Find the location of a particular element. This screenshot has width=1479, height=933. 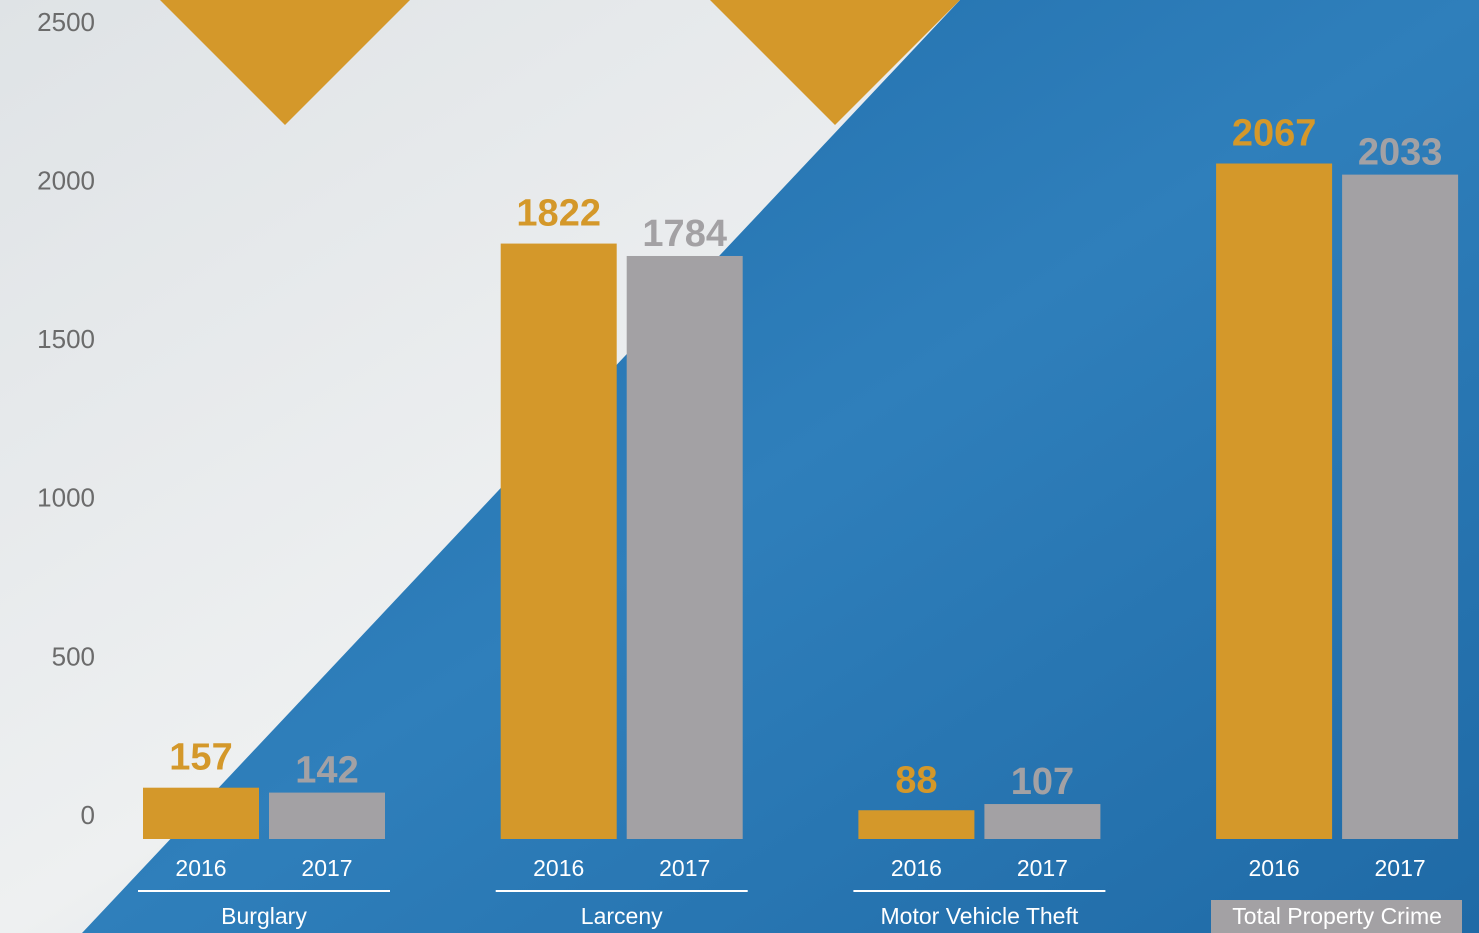

value-label: 88 is located at coordinates (916, 780).